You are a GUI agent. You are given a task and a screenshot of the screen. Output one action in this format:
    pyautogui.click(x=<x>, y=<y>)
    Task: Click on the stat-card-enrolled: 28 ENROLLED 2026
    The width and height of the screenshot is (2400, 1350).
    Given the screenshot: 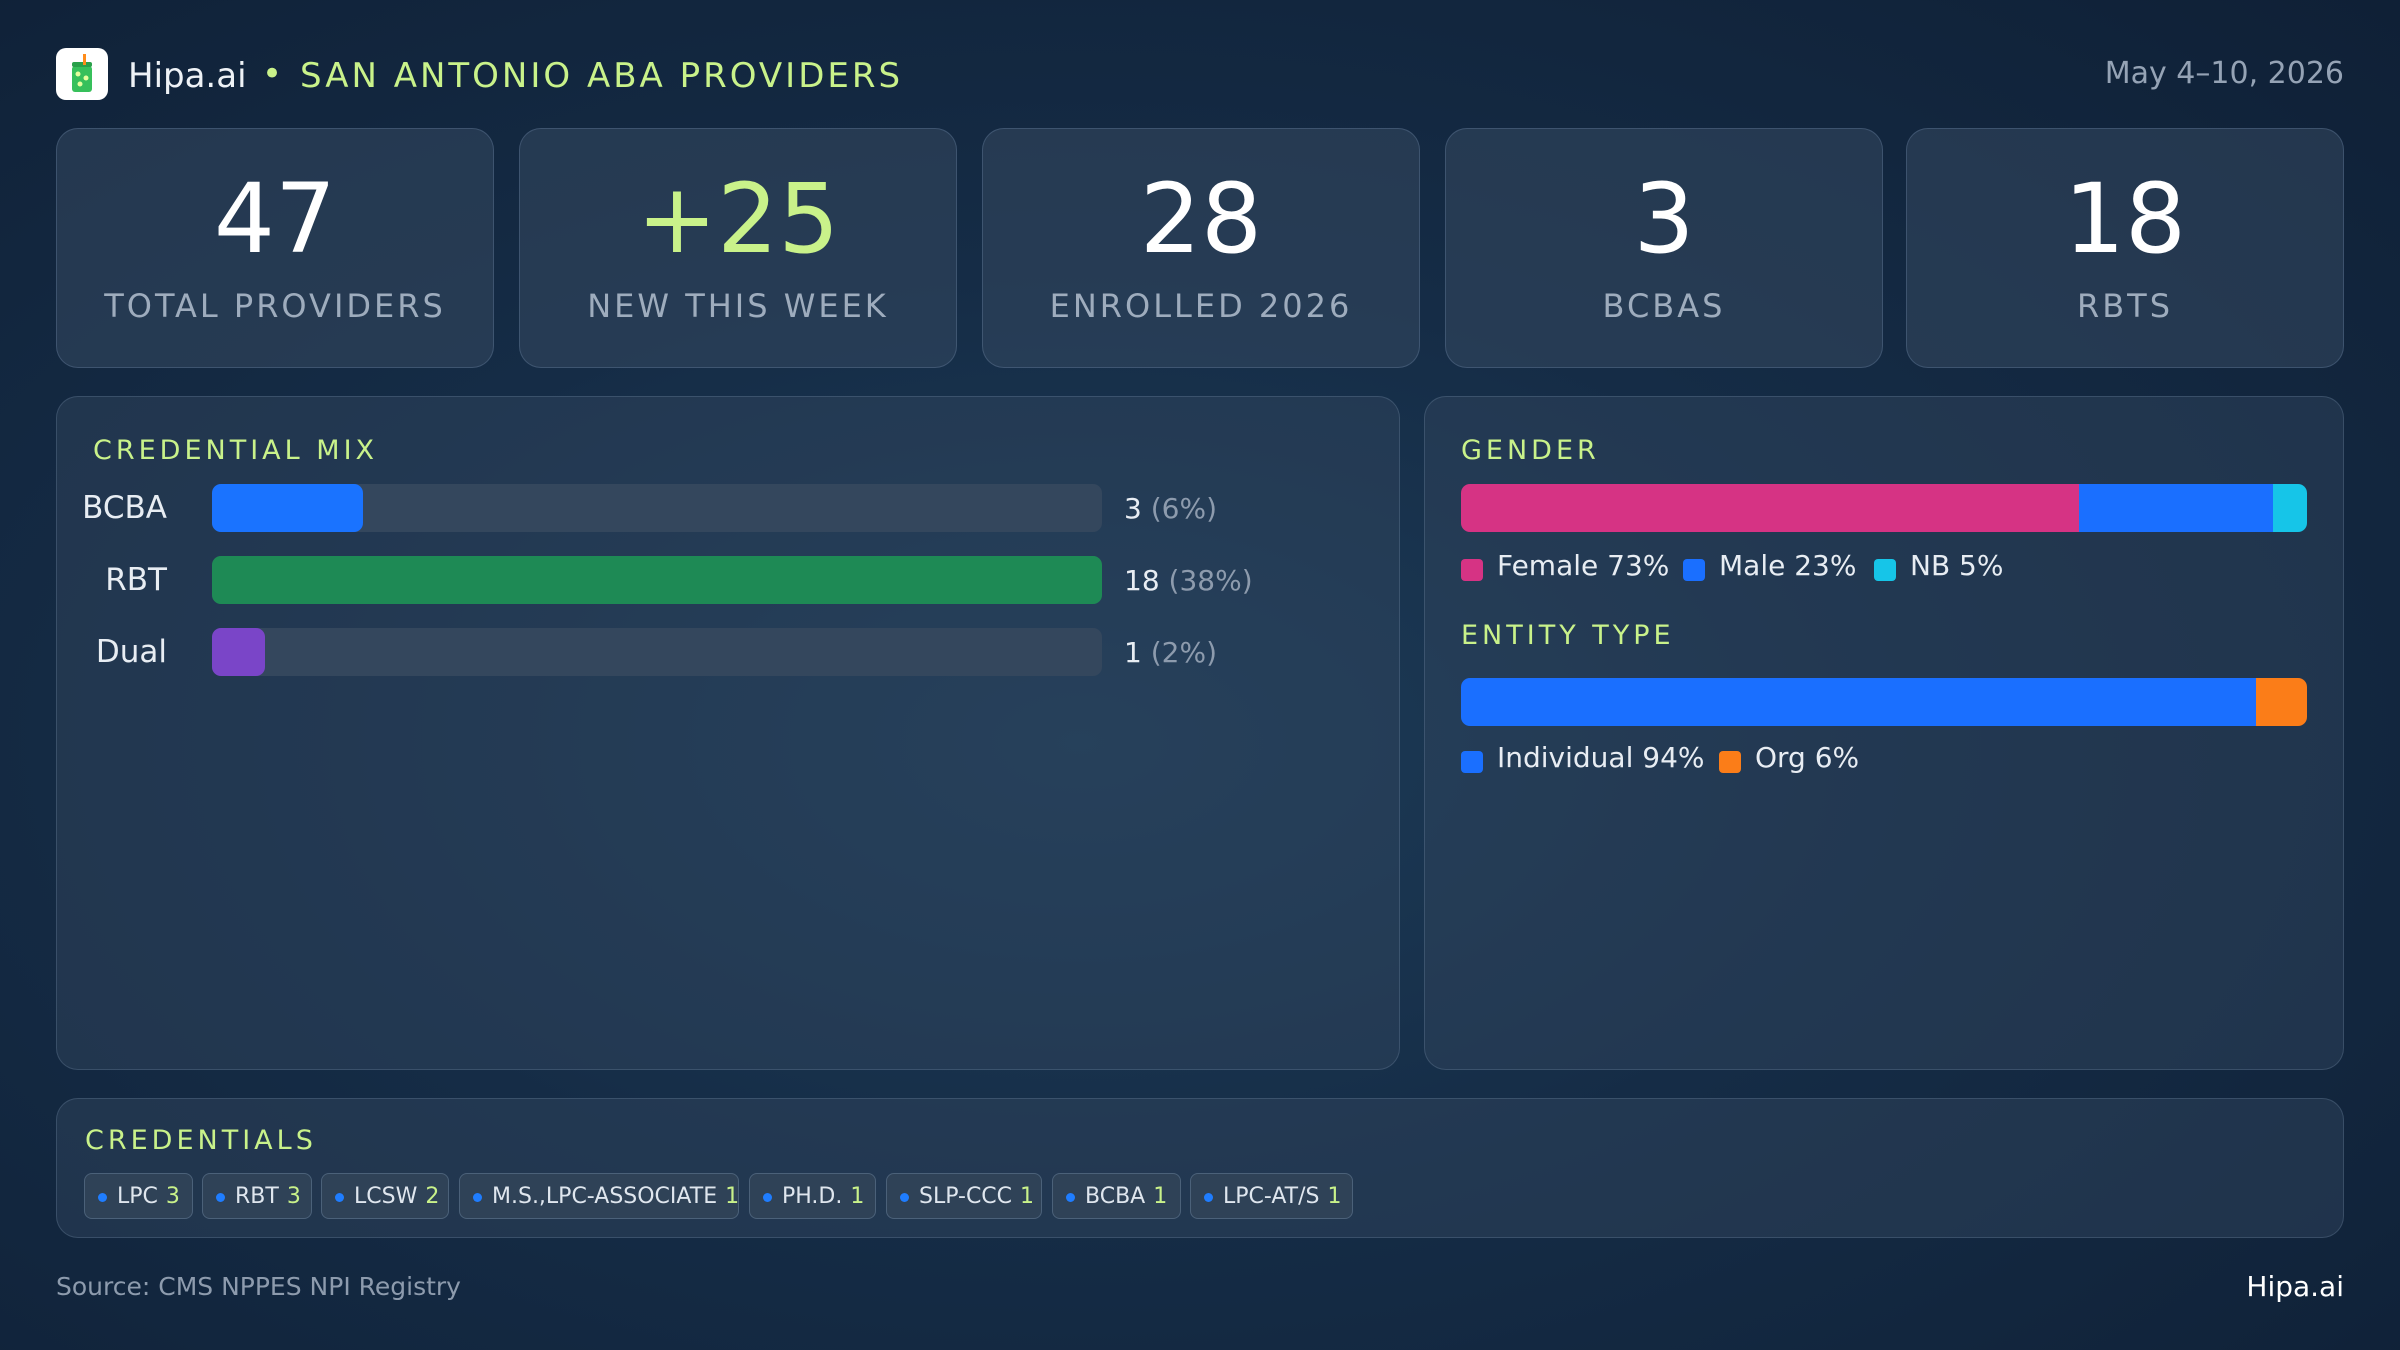 What is the action you would take?
    pyautogui.click(x=1201, y=248)
    